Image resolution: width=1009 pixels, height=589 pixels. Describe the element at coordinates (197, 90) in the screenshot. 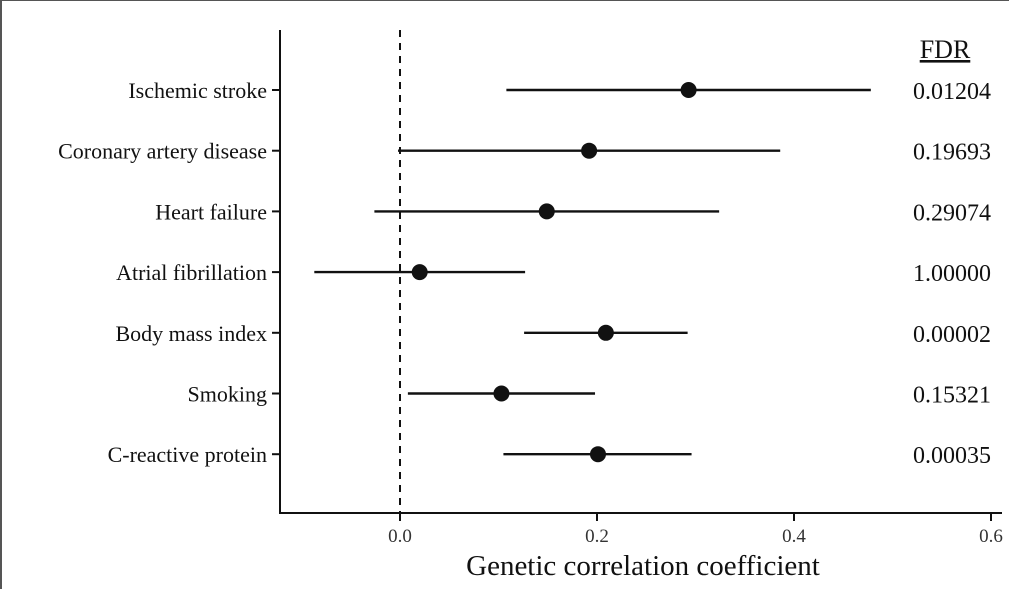

I see `row-label: Ischemic stroke` at that location.